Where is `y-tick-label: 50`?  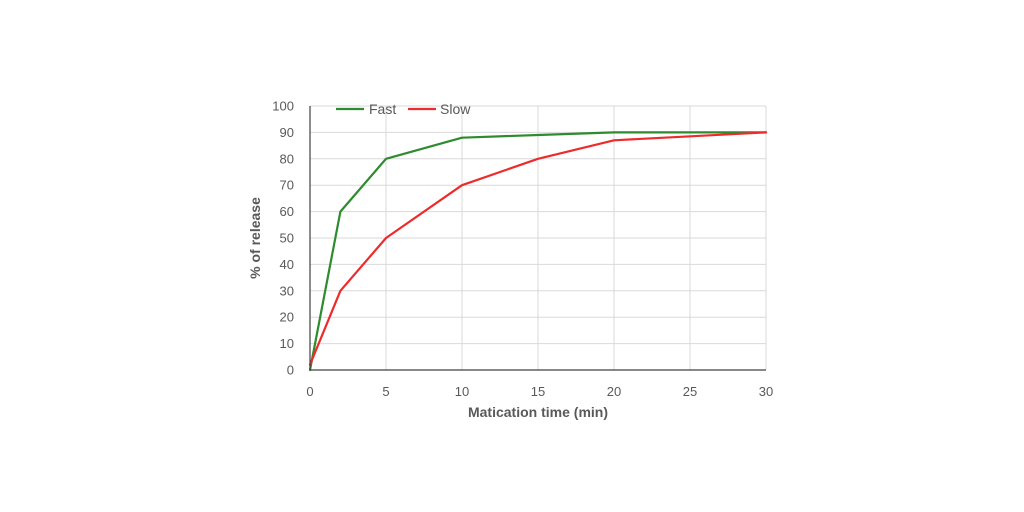
y-tick-label: 50 is located at coordinates (287, 238).